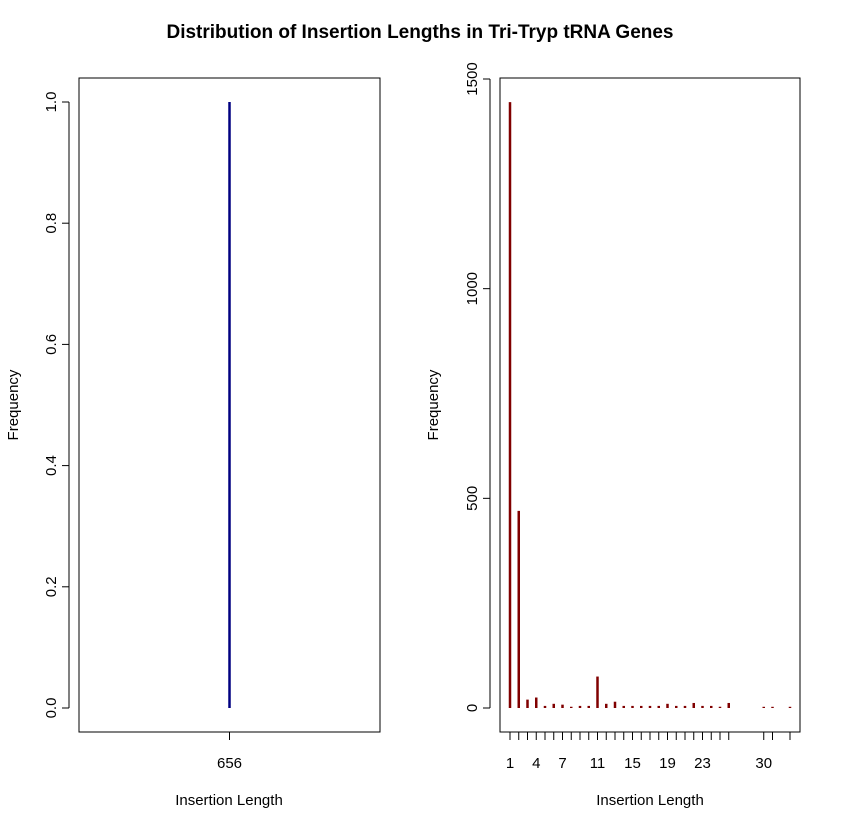 This screenshot has height=831, width=841. What do you see at coordinates (472, 78) in the screenshot?
I see `y-tick-label: 1500` at bounding box center [472, 78].